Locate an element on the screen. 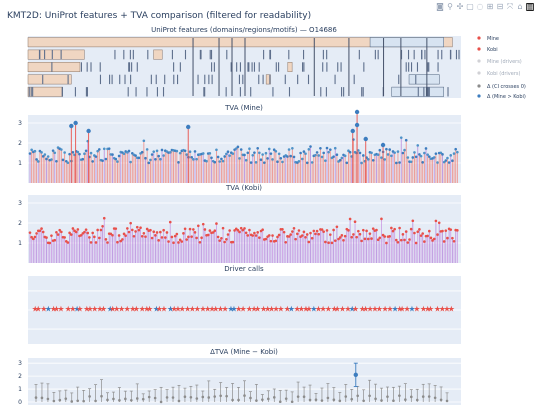 This screenshot has height=405, width=540. legend-item-mine: Mine is located at coordinates (488, 39).